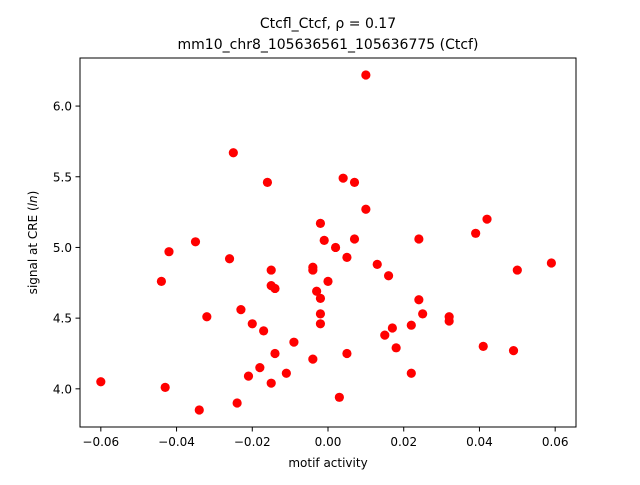 This screenshot has width=640, height=485. I want to click on x-axis-ticks: −0.06 −0.04 −0.02 0.00 0.02 0.04 0.06, so click(325, 438).